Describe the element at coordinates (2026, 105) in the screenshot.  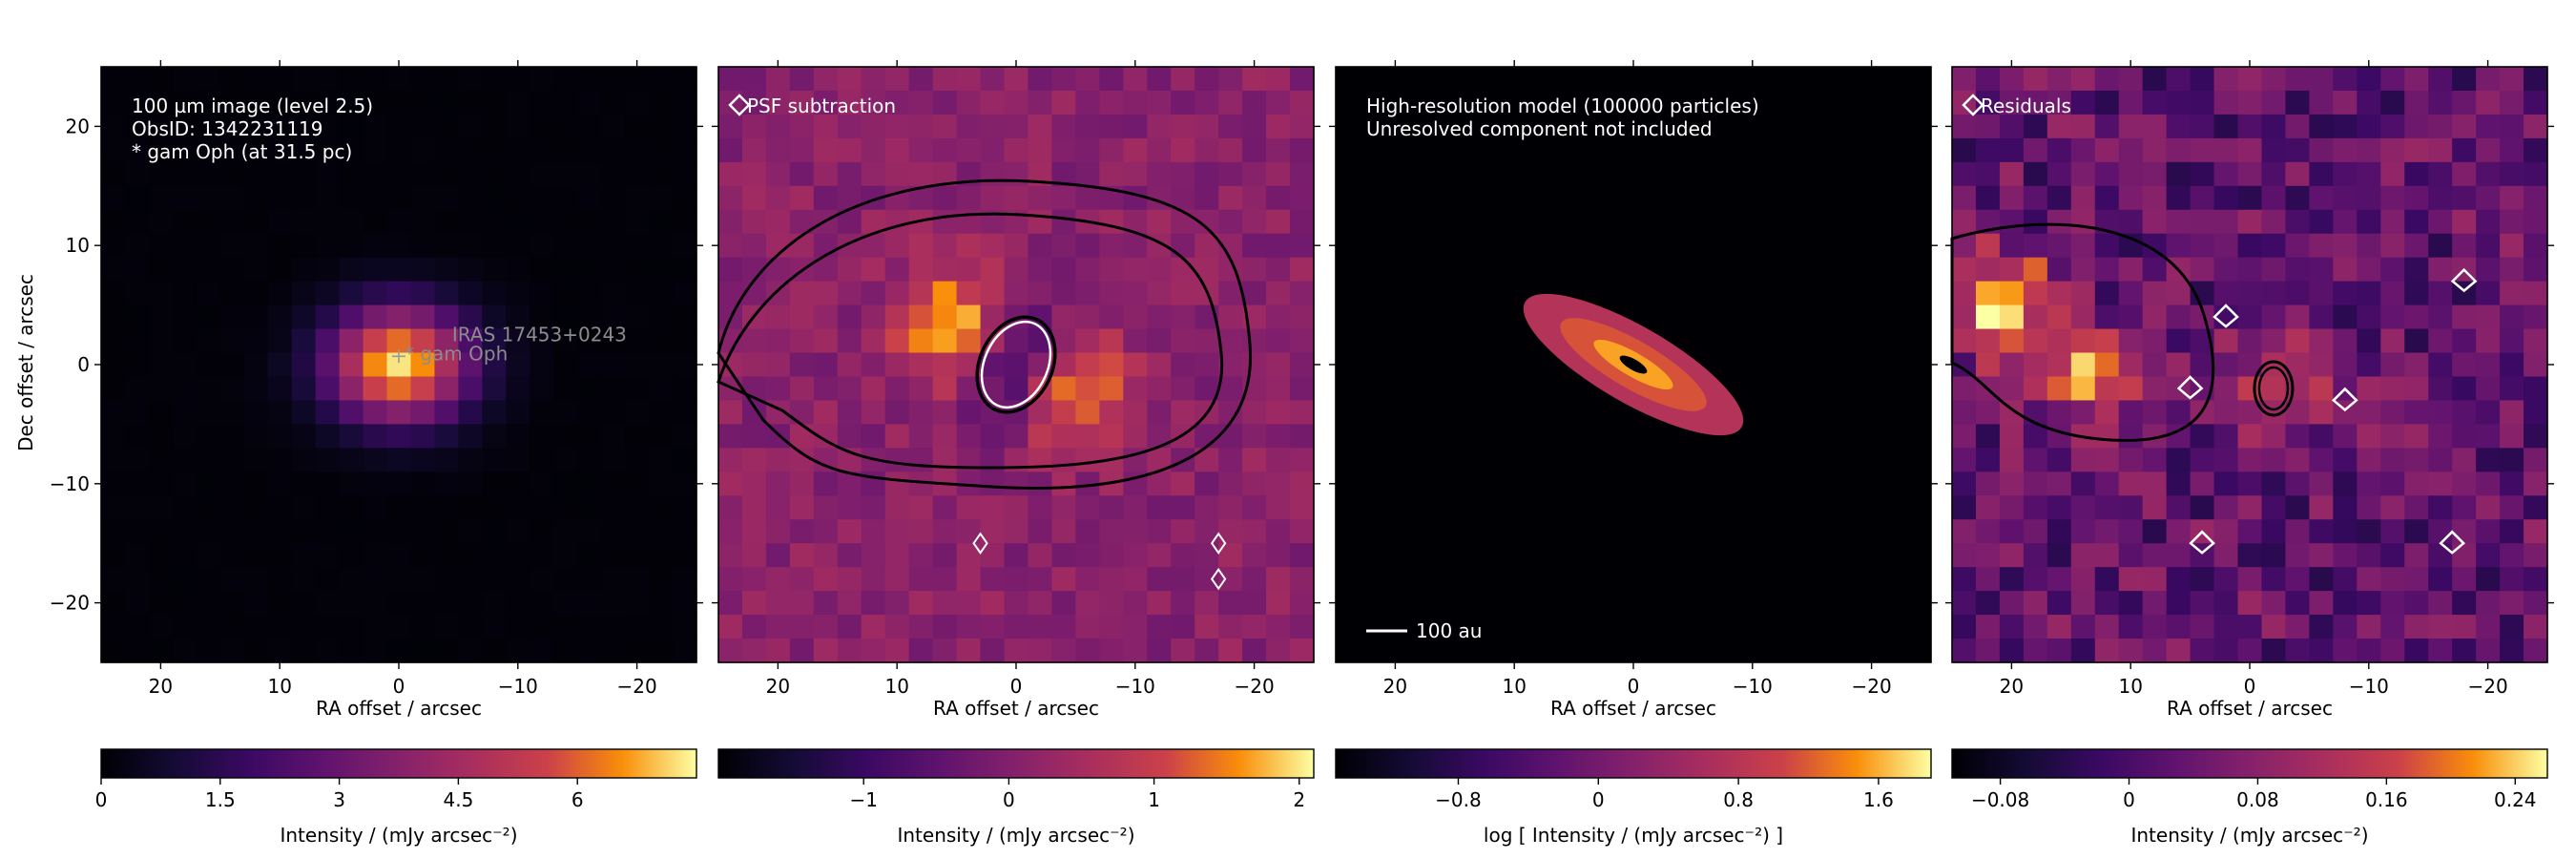
I see `panel-annotation: Residuals` at that location.